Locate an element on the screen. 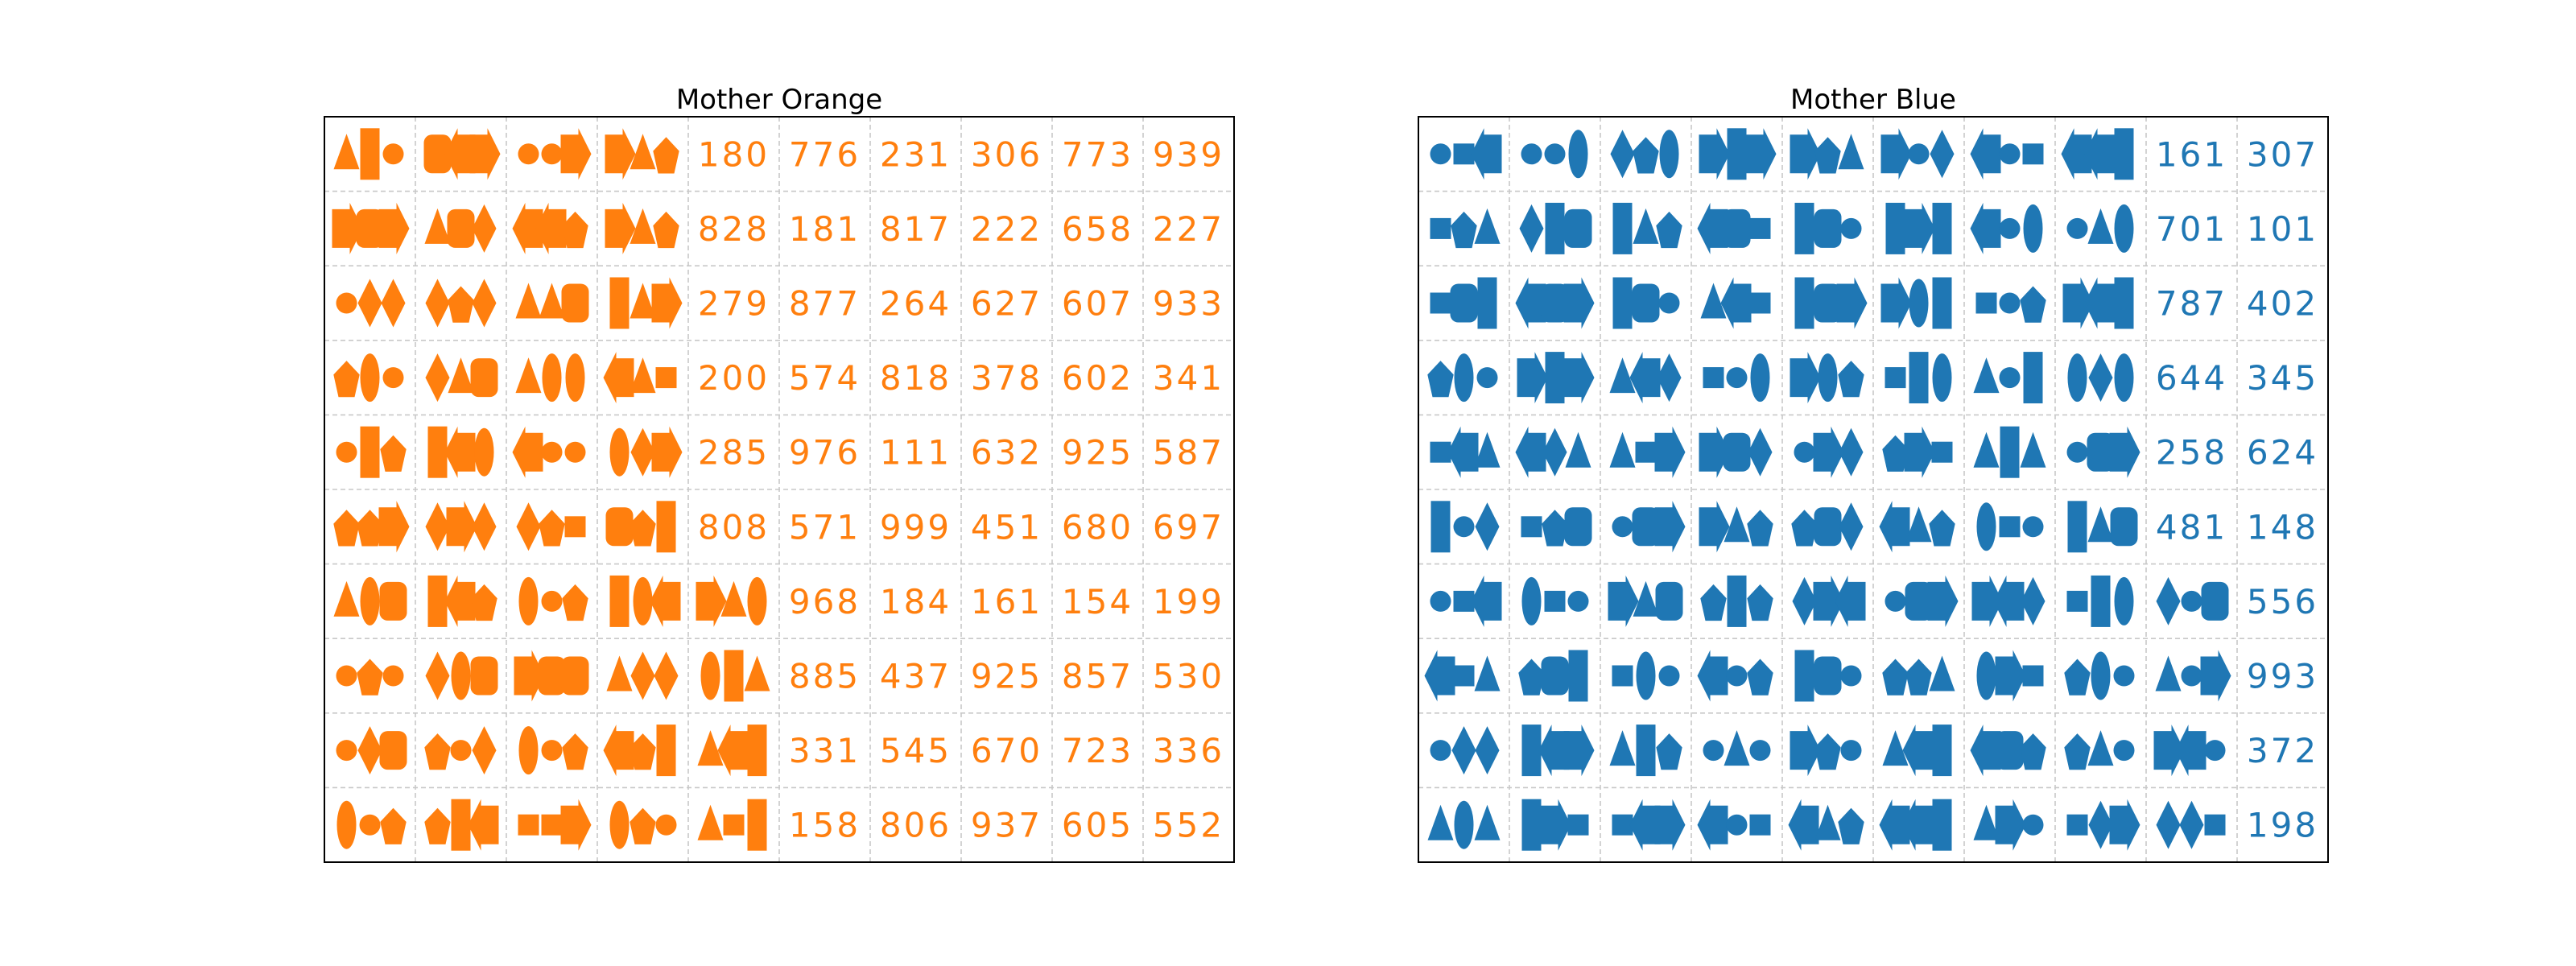 This screenshot has width=2576, height=966. number-cell: 602 is located at coordinates (1097, 378).